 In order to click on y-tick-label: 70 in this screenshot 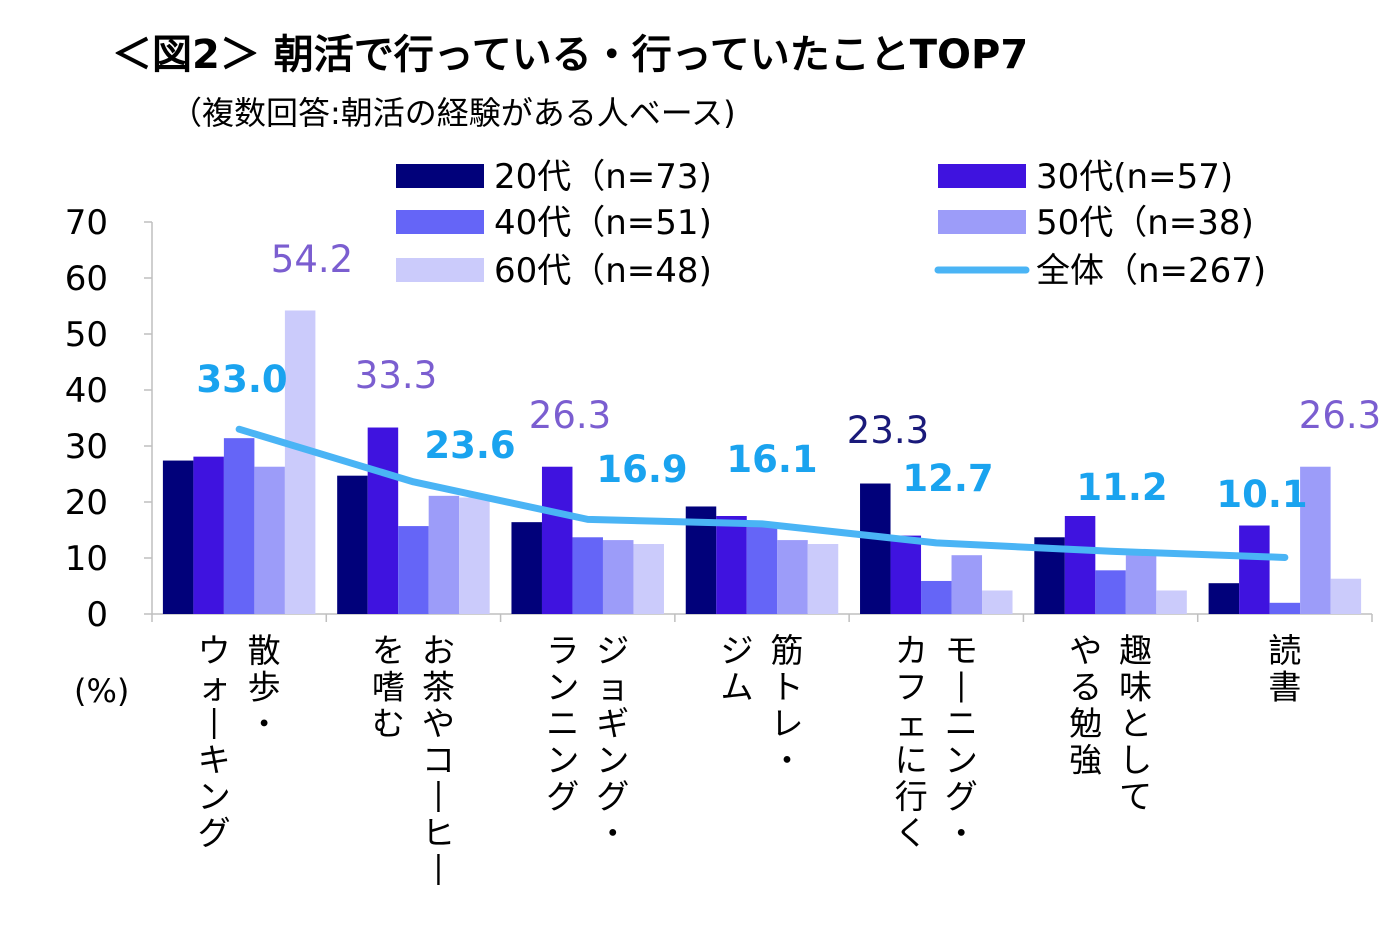, I will do `click(86, 223)`.